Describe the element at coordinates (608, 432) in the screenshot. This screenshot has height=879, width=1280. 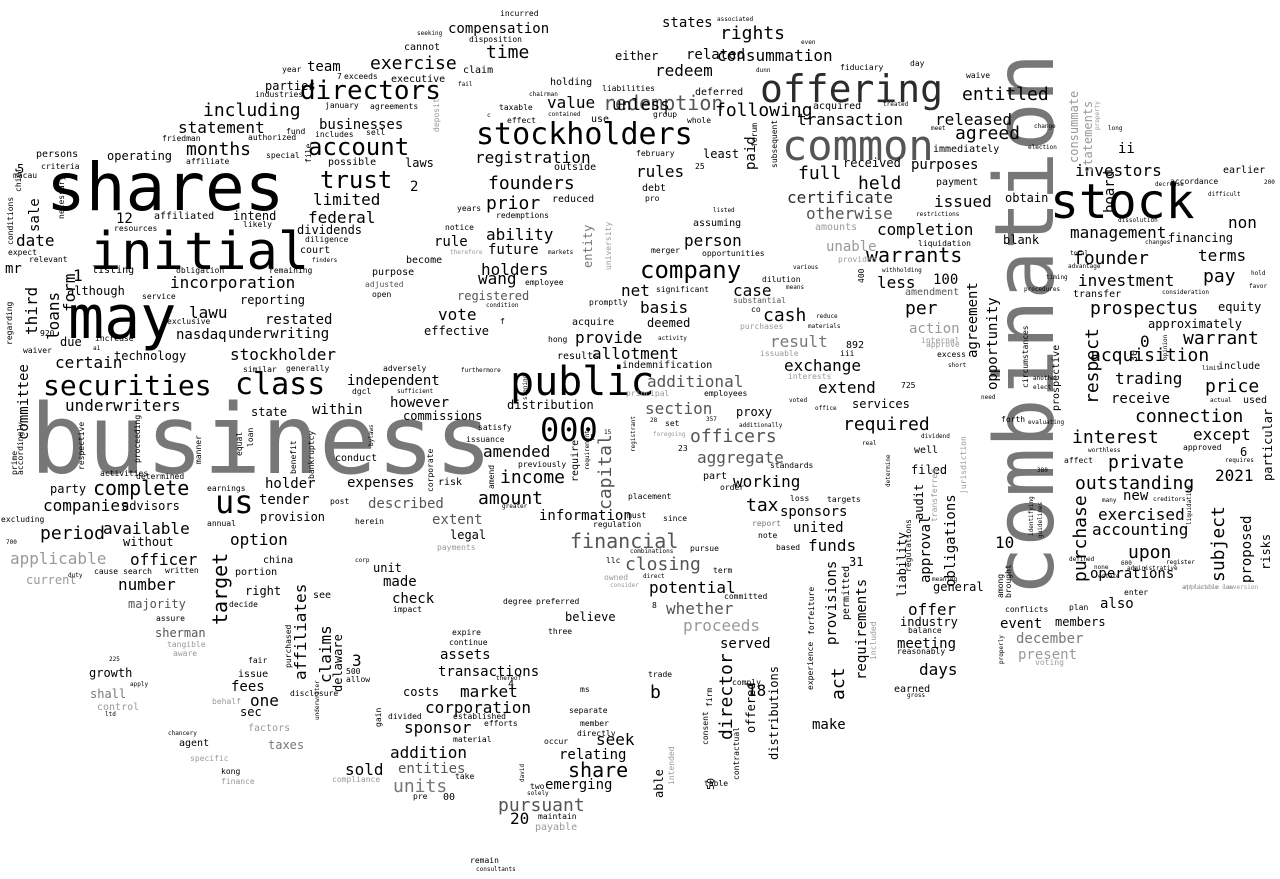
I see `cloud-word-15: 15` at that location.